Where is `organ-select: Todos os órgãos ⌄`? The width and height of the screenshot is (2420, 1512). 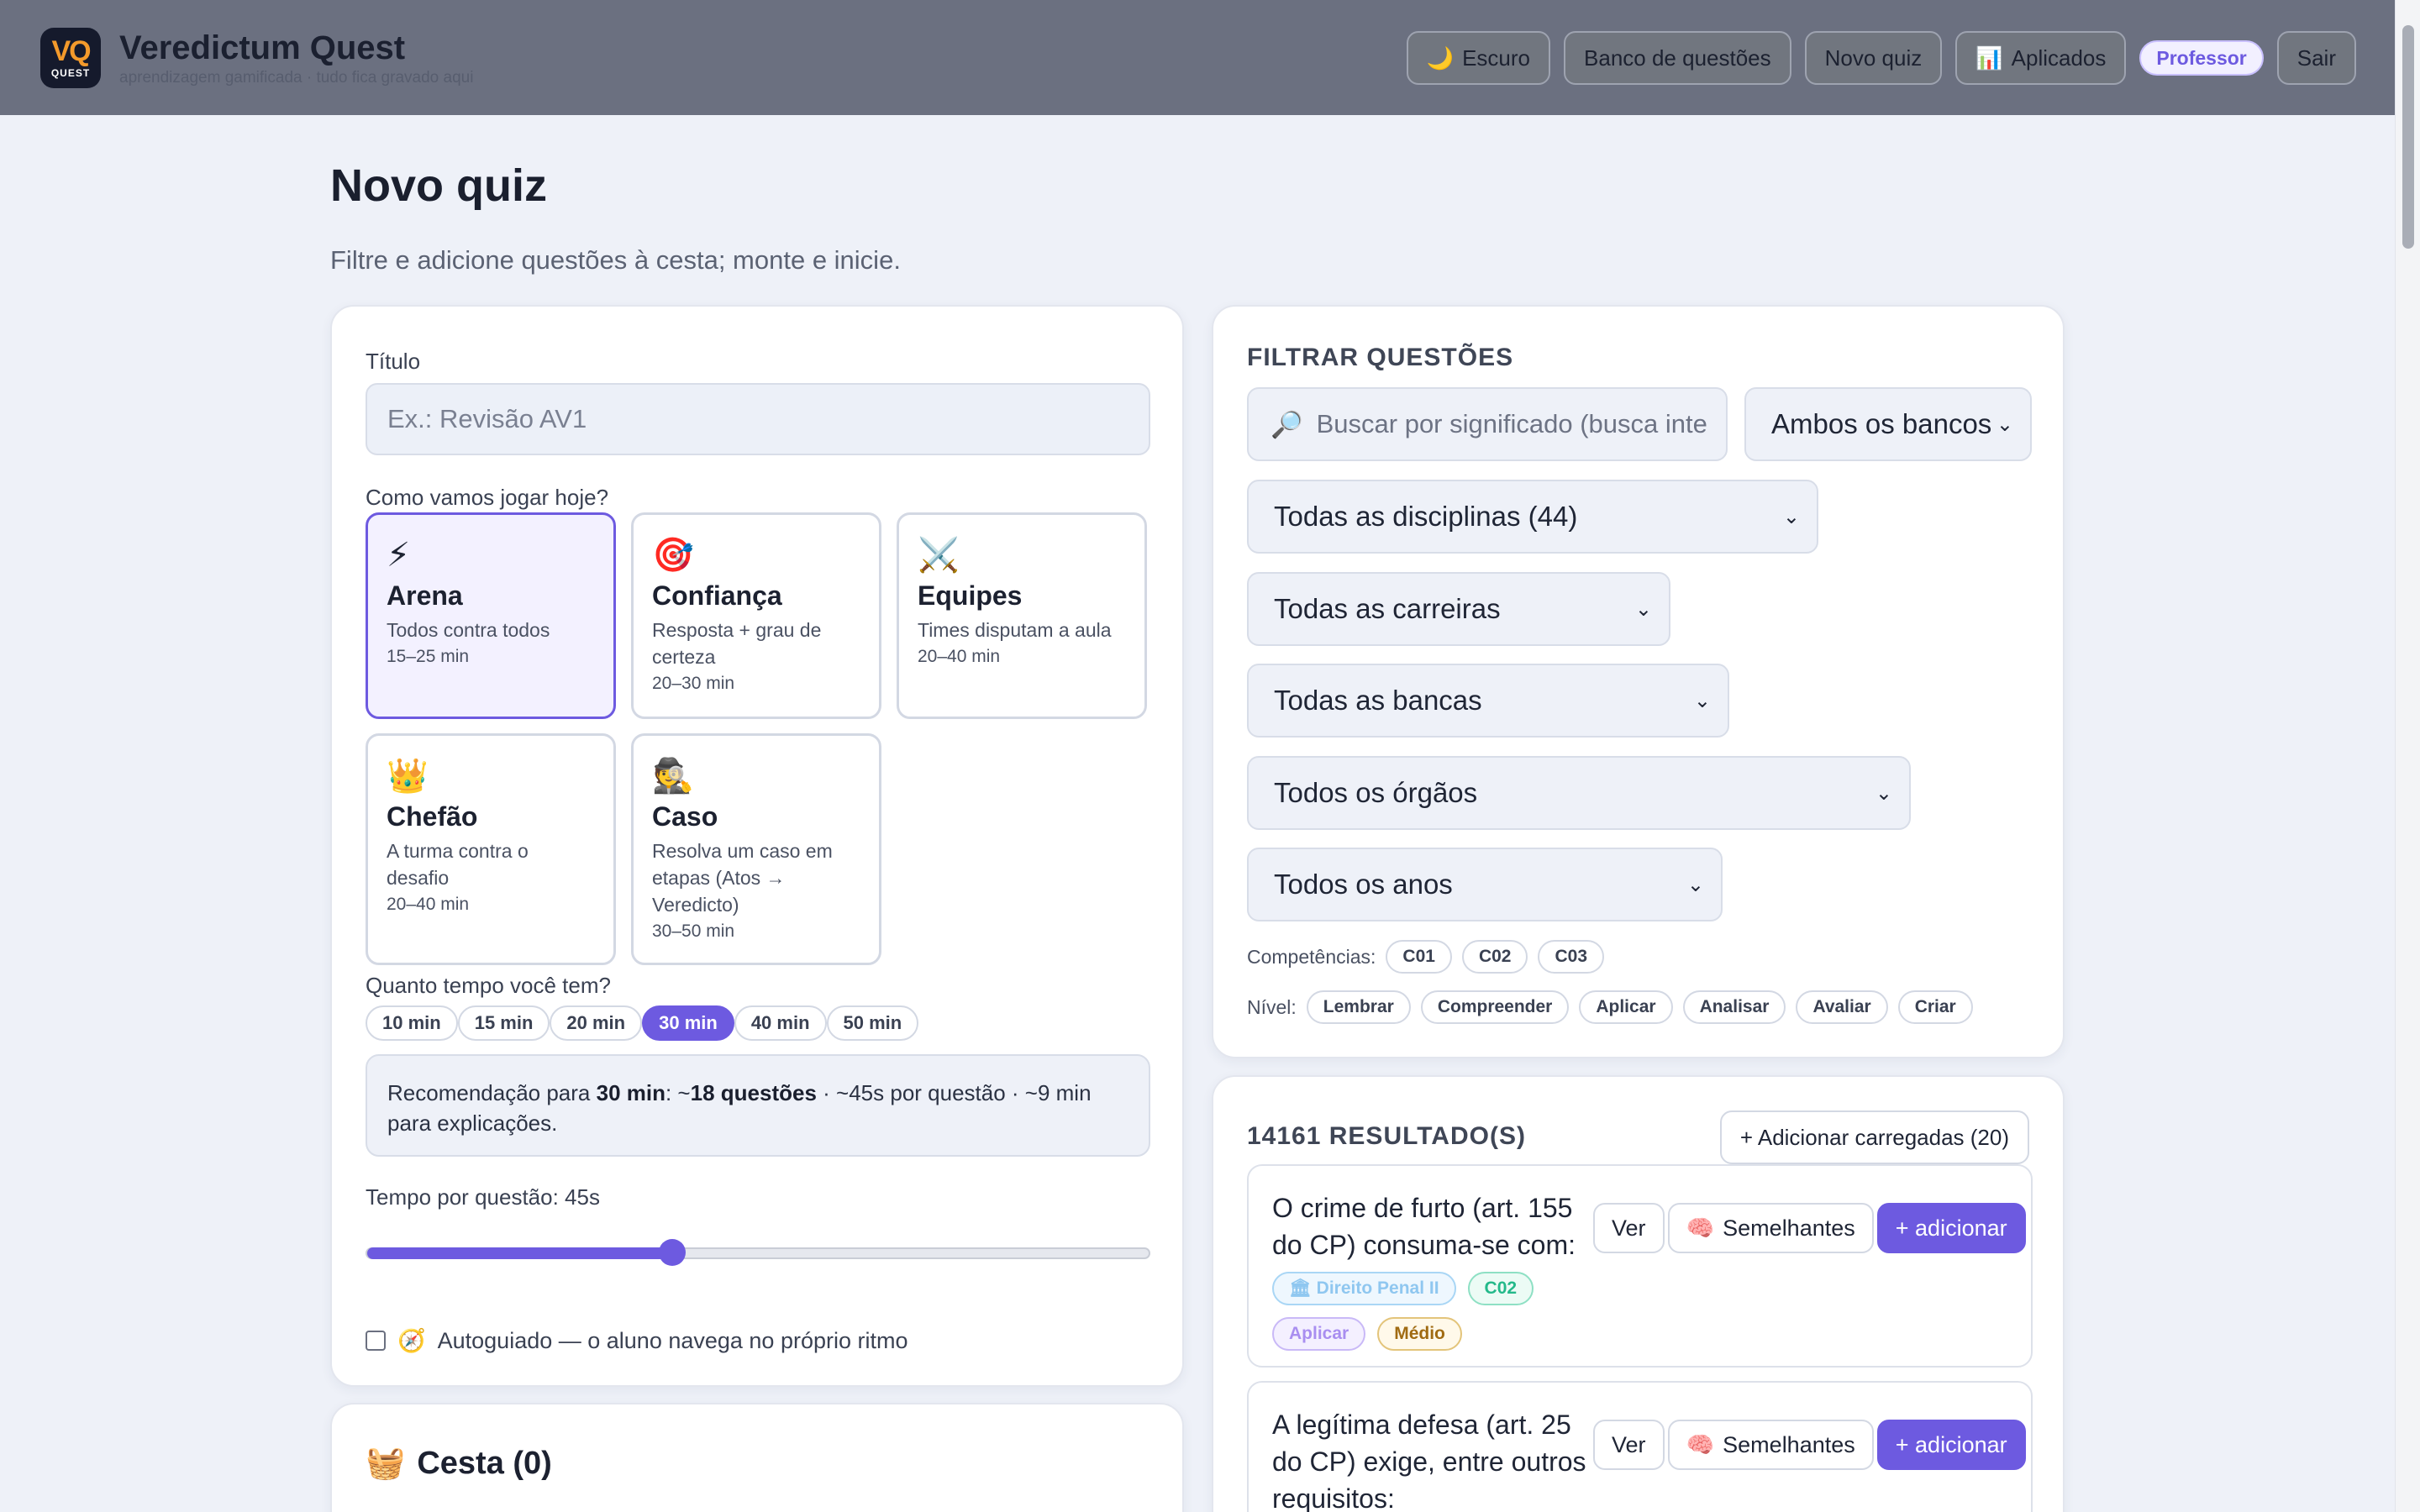 organ-select: Todos os órgãos ⌄ is located at coordinates (1579, 793).